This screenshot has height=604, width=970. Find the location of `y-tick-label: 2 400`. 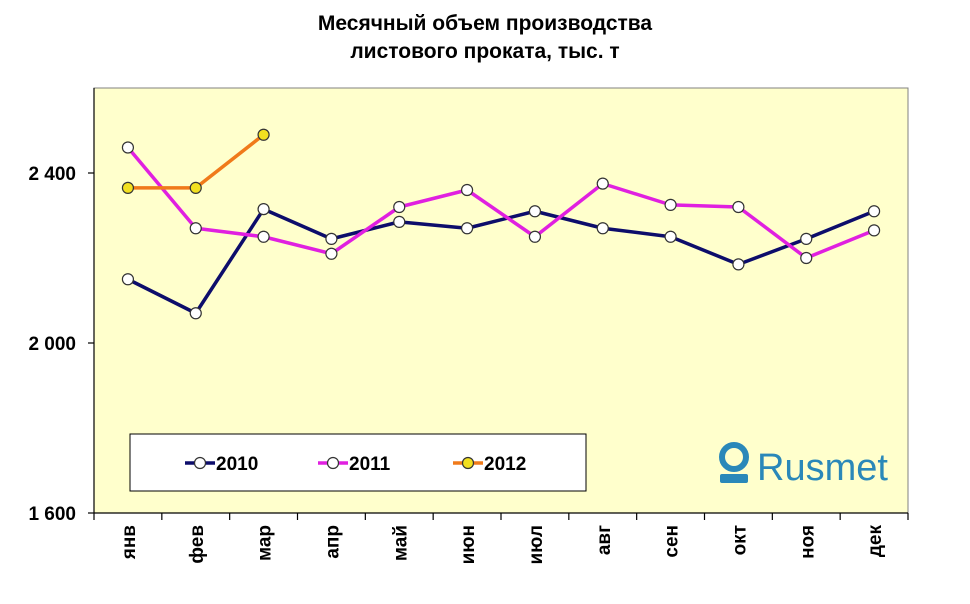

y-tick-label: 2 400 is located at coordinates (52, 174).